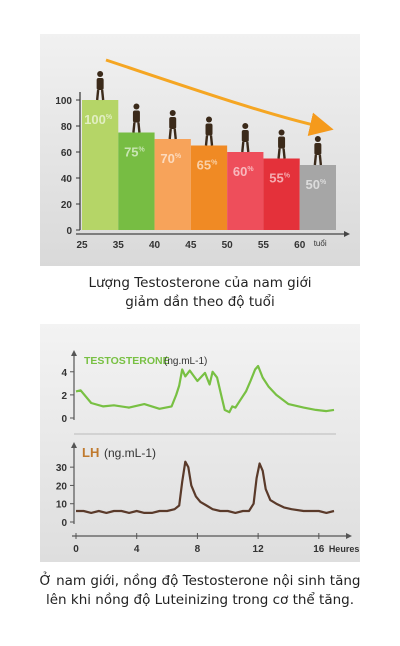  What do you see at coordinates (69, 231) in the screenshot?
I see `y-tick-label: 0` at bounding box center [69, 231].